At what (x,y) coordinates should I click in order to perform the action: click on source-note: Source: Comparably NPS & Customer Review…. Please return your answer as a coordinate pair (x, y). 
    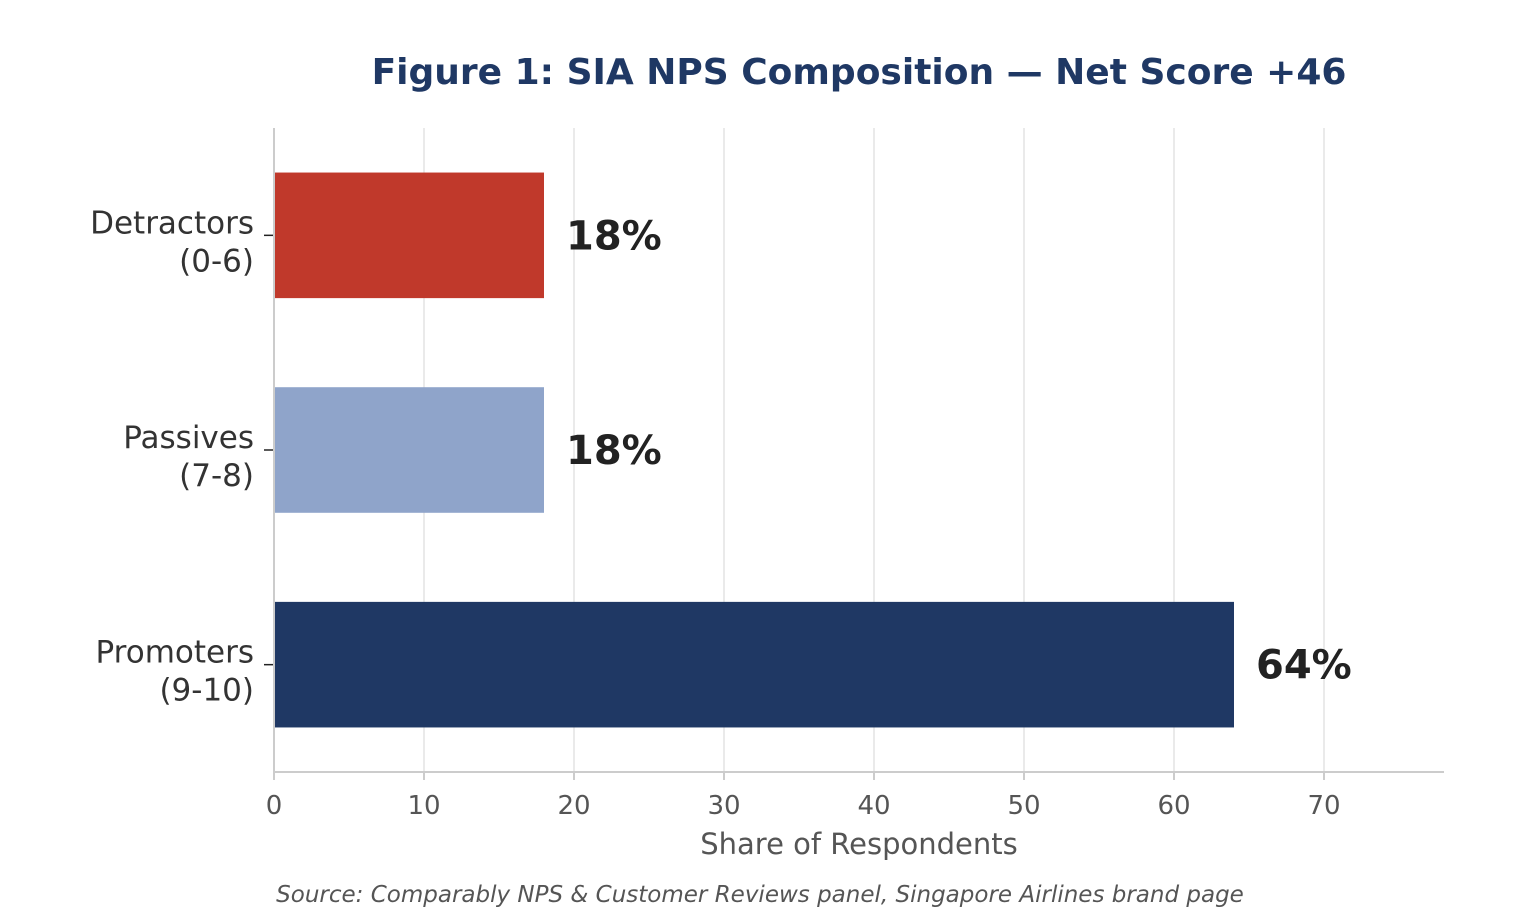
    Looking at the image, I should click on (760, 895).